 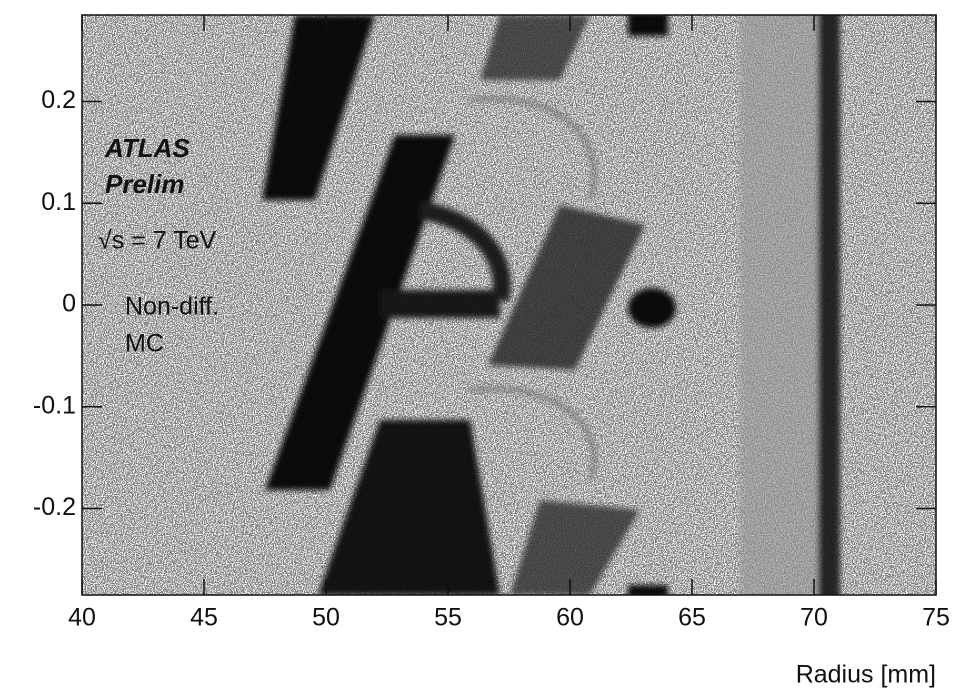 What do you see at coordinates (82, 618) in the screenshot?
I see `x-tick-label: 40` at bounding box center [82, 618].